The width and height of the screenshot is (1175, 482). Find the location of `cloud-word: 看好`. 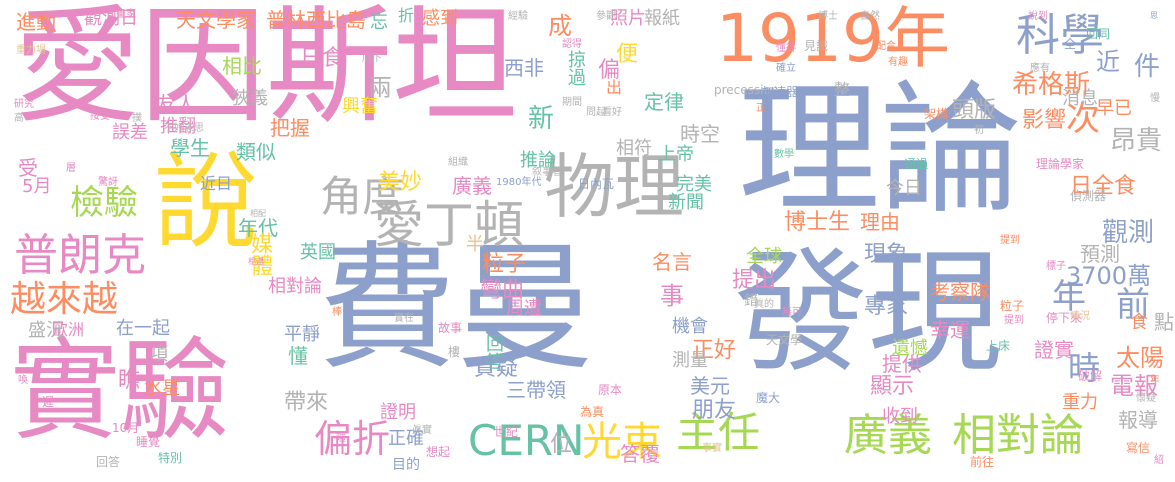

cloud-word: 看好 is located at coordinates (612, 112).